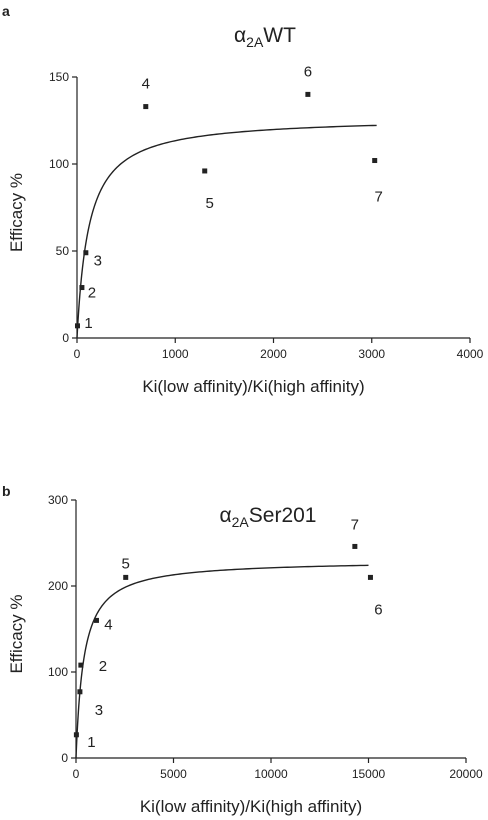 The image size is (488, 820). I want to click on panel-b-letter: b, so click(6, 491).